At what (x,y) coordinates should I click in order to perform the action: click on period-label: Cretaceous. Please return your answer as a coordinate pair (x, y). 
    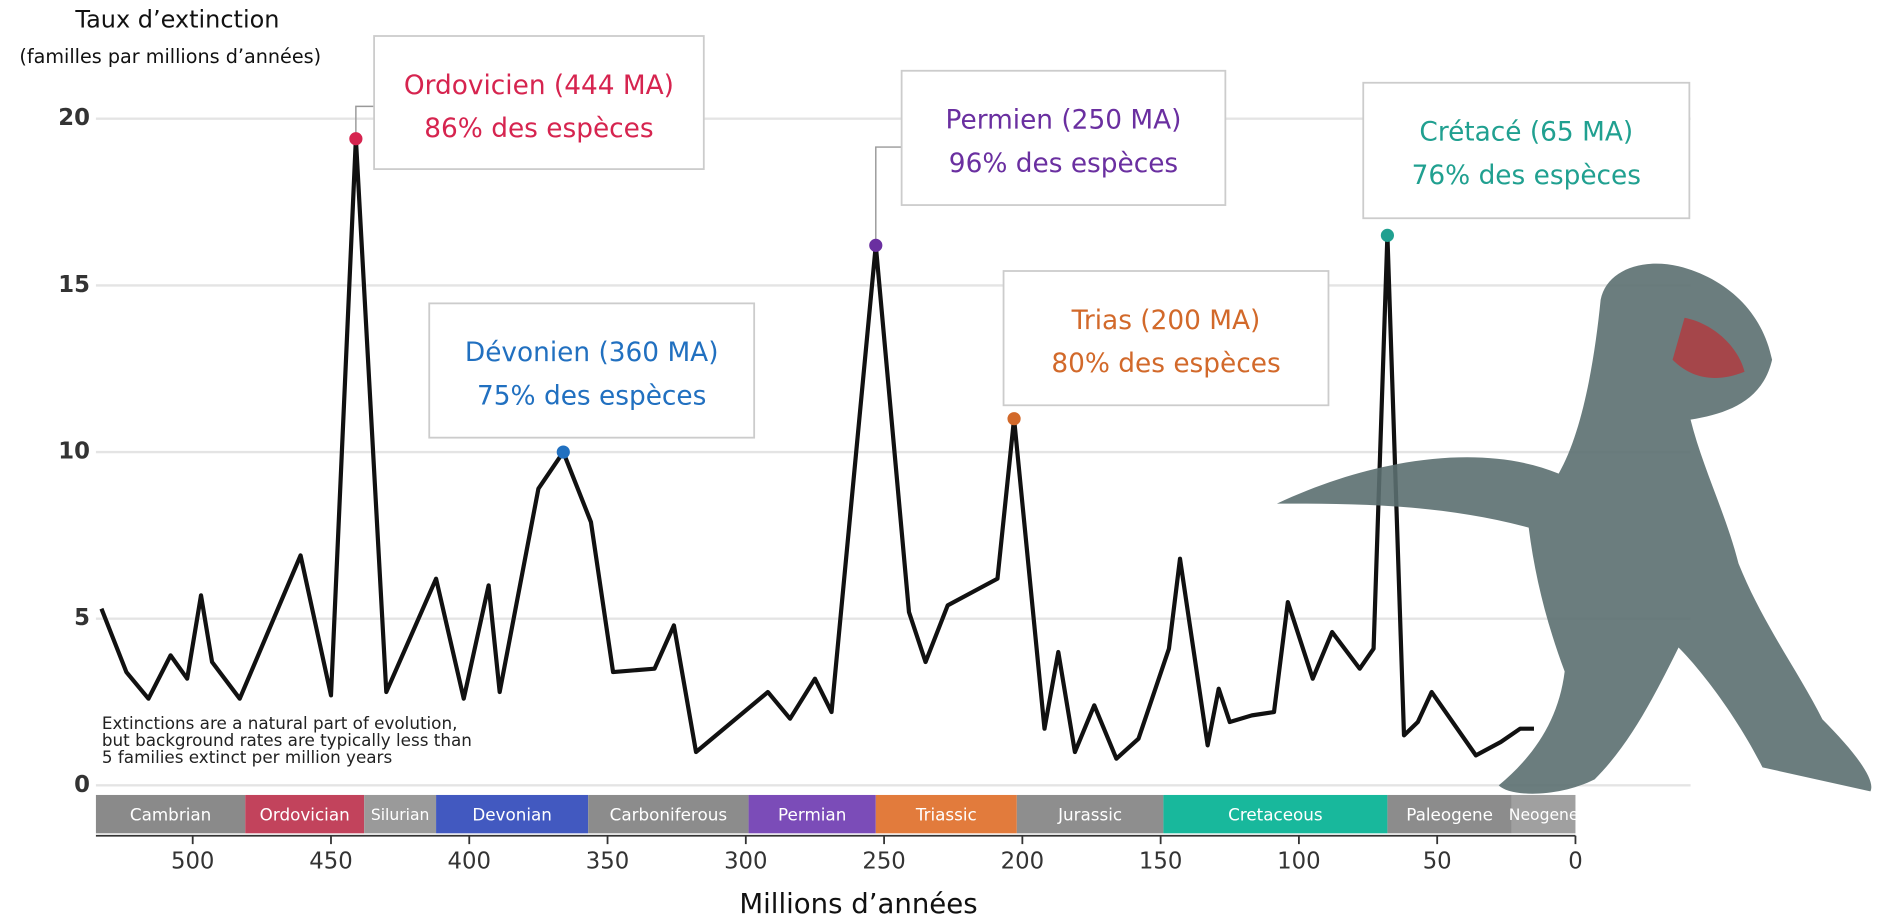
    Looking at the image, I should click on (1275, 814).